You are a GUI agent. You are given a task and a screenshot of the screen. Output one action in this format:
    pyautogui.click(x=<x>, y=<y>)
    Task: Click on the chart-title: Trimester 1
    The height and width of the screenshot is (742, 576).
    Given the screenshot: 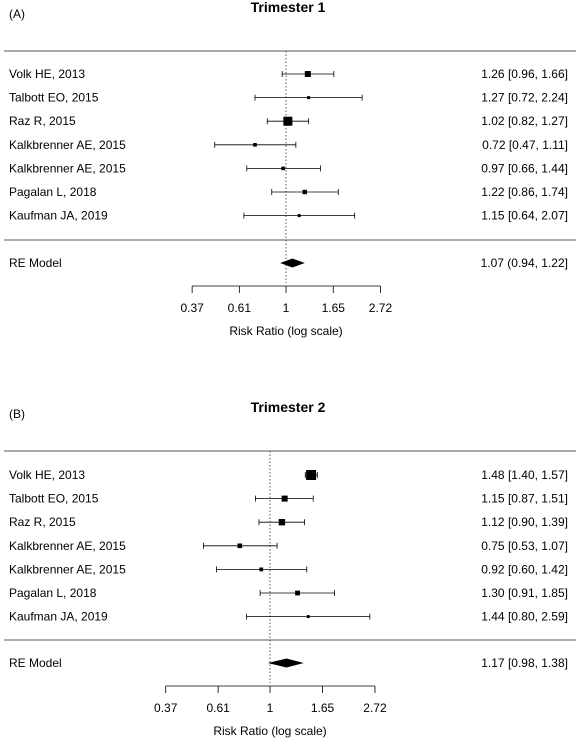 What is the action you would take?
    pyautogui.click(x=288, y=7)
    